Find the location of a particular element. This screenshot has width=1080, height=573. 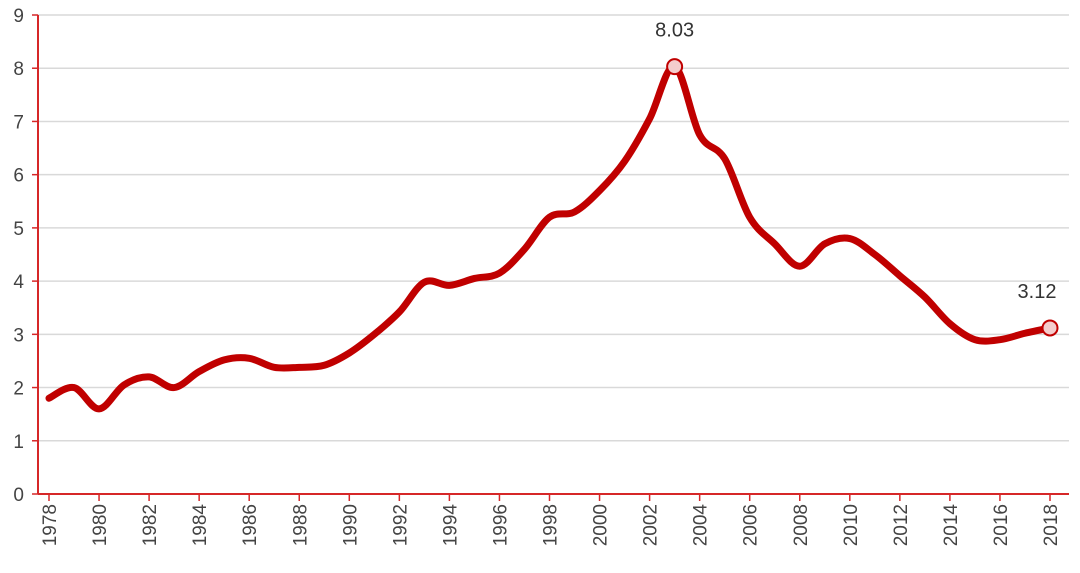

x-tick-label: 1990 is located at coordinates (350, 525).